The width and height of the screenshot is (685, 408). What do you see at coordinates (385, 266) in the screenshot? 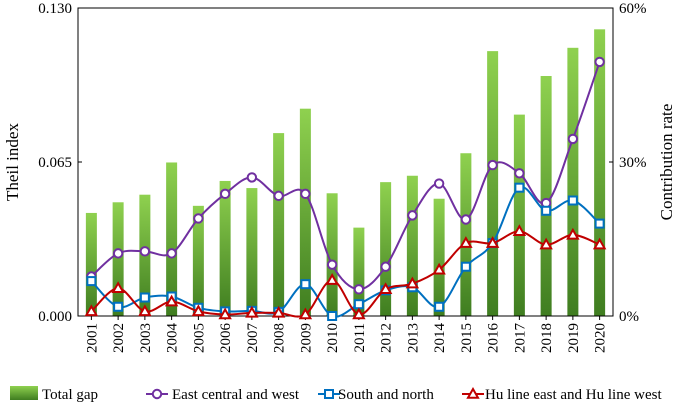
I see `point-east-central-and-west-2012` at bounding box center [385, 266].